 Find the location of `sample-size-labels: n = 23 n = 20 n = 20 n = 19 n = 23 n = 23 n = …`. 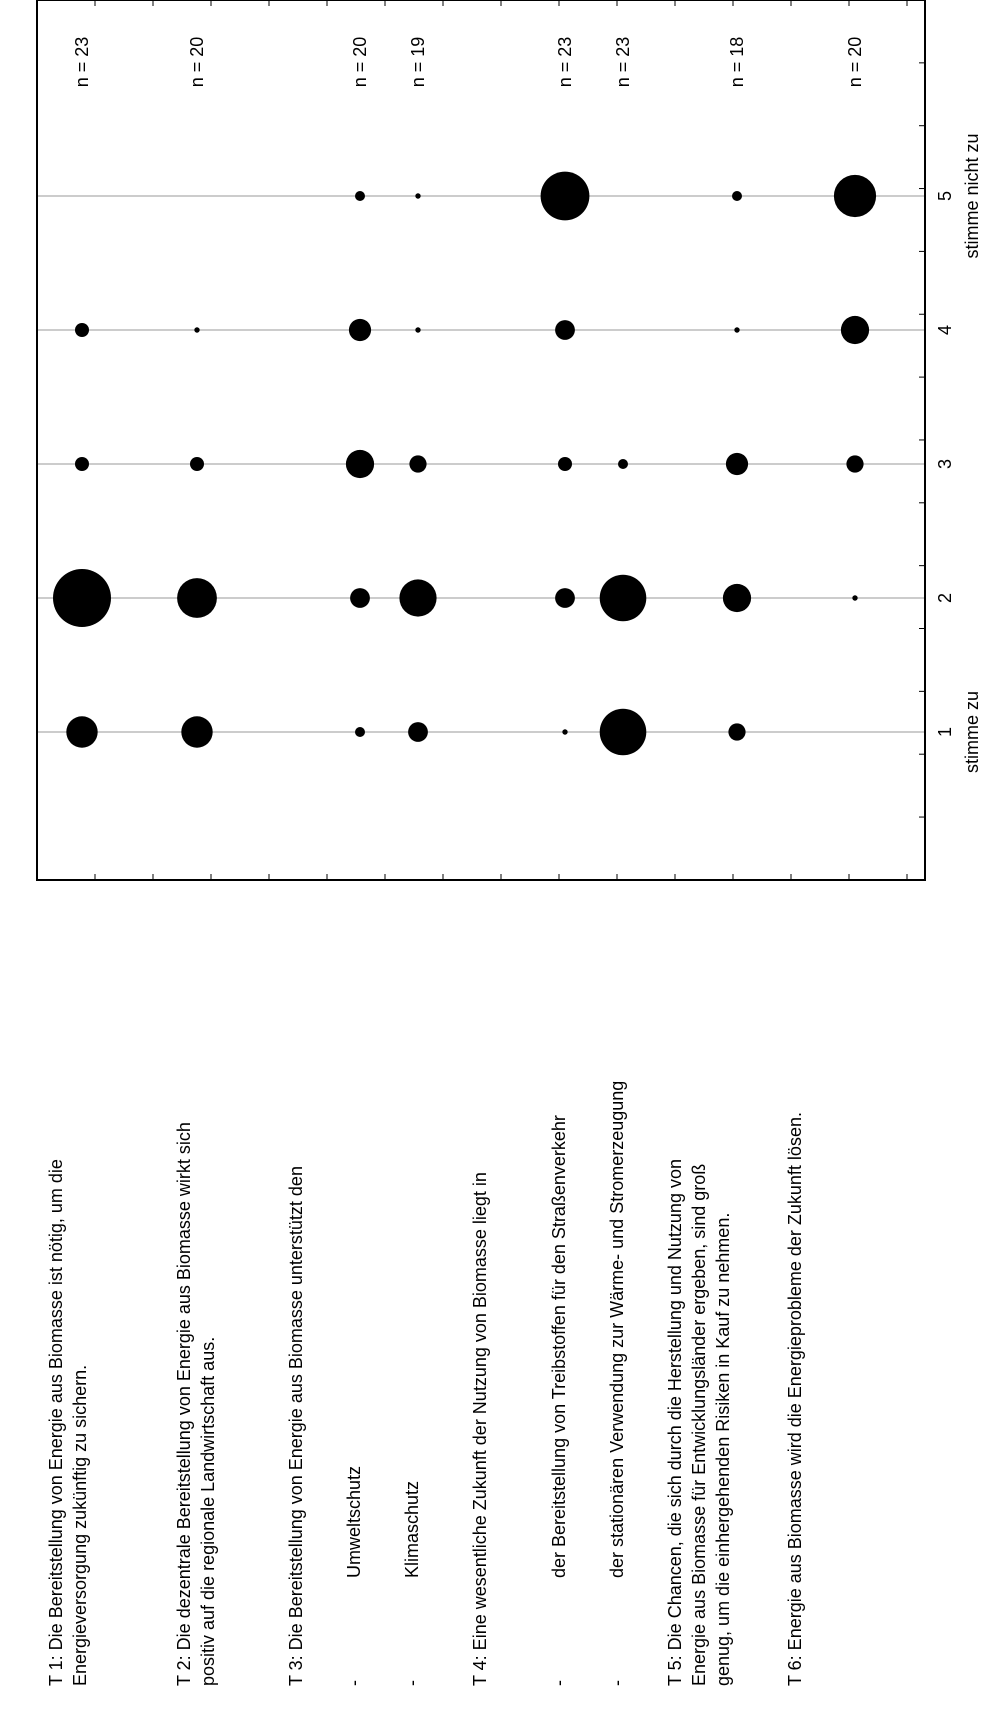

sample-size-labels: n = 23 n = 20 n = 20 n = 19 n = 23 n = 23 n = … is located at coordinates (468, 62).